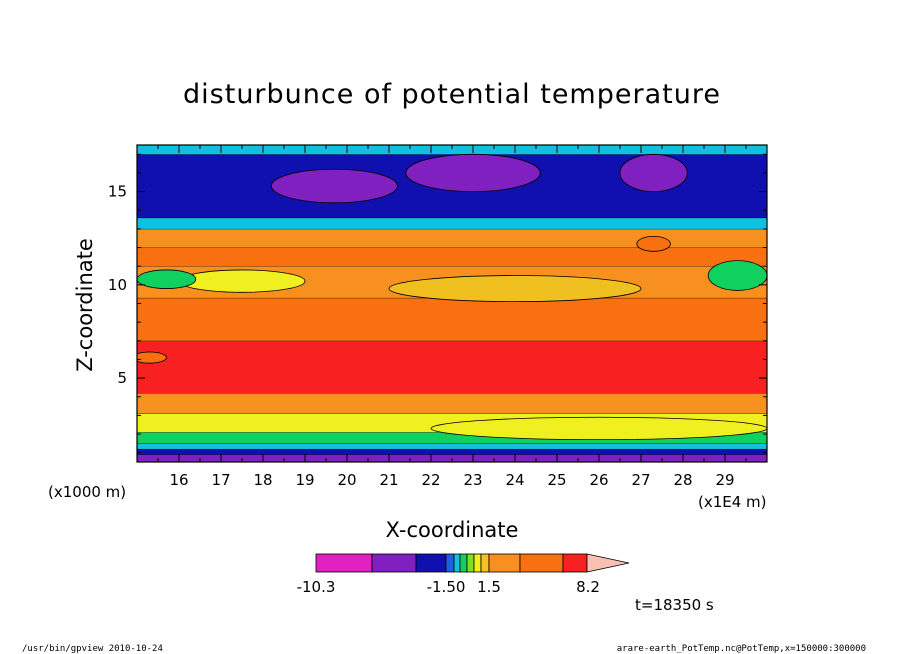 Image resolution: width=904 pixels, height=654 pixels. I want to click on chart-title: disturbunce of potential temperature, so click(452, 94).